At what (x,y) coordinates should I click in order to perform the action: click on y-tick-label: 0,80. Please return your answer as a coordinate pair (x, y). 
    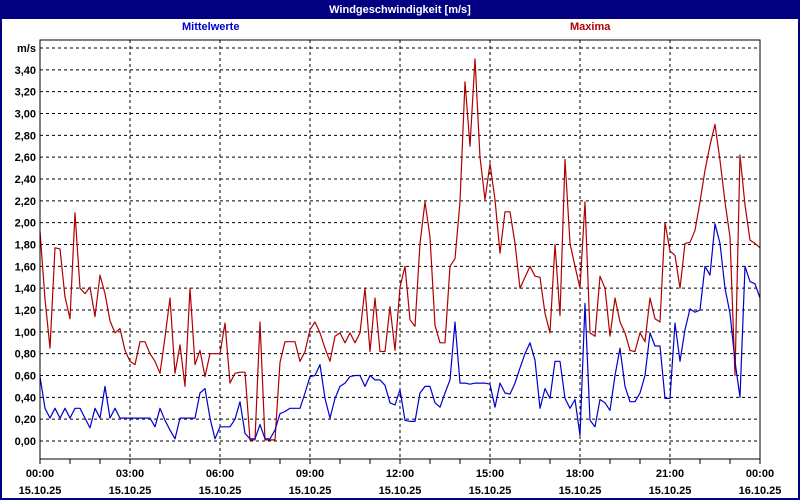
    Looking at the image, I should click on (25, 355).